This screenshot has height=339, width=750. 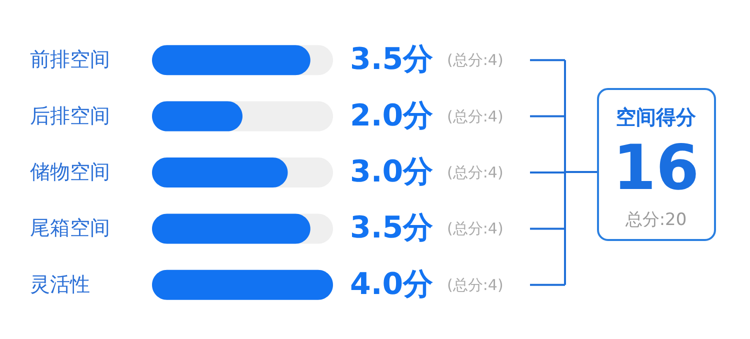 What do you see at coordinates (392, 116) in the screenshot?
I see `data-label: 2.0分` at bounding box center [392, 116].